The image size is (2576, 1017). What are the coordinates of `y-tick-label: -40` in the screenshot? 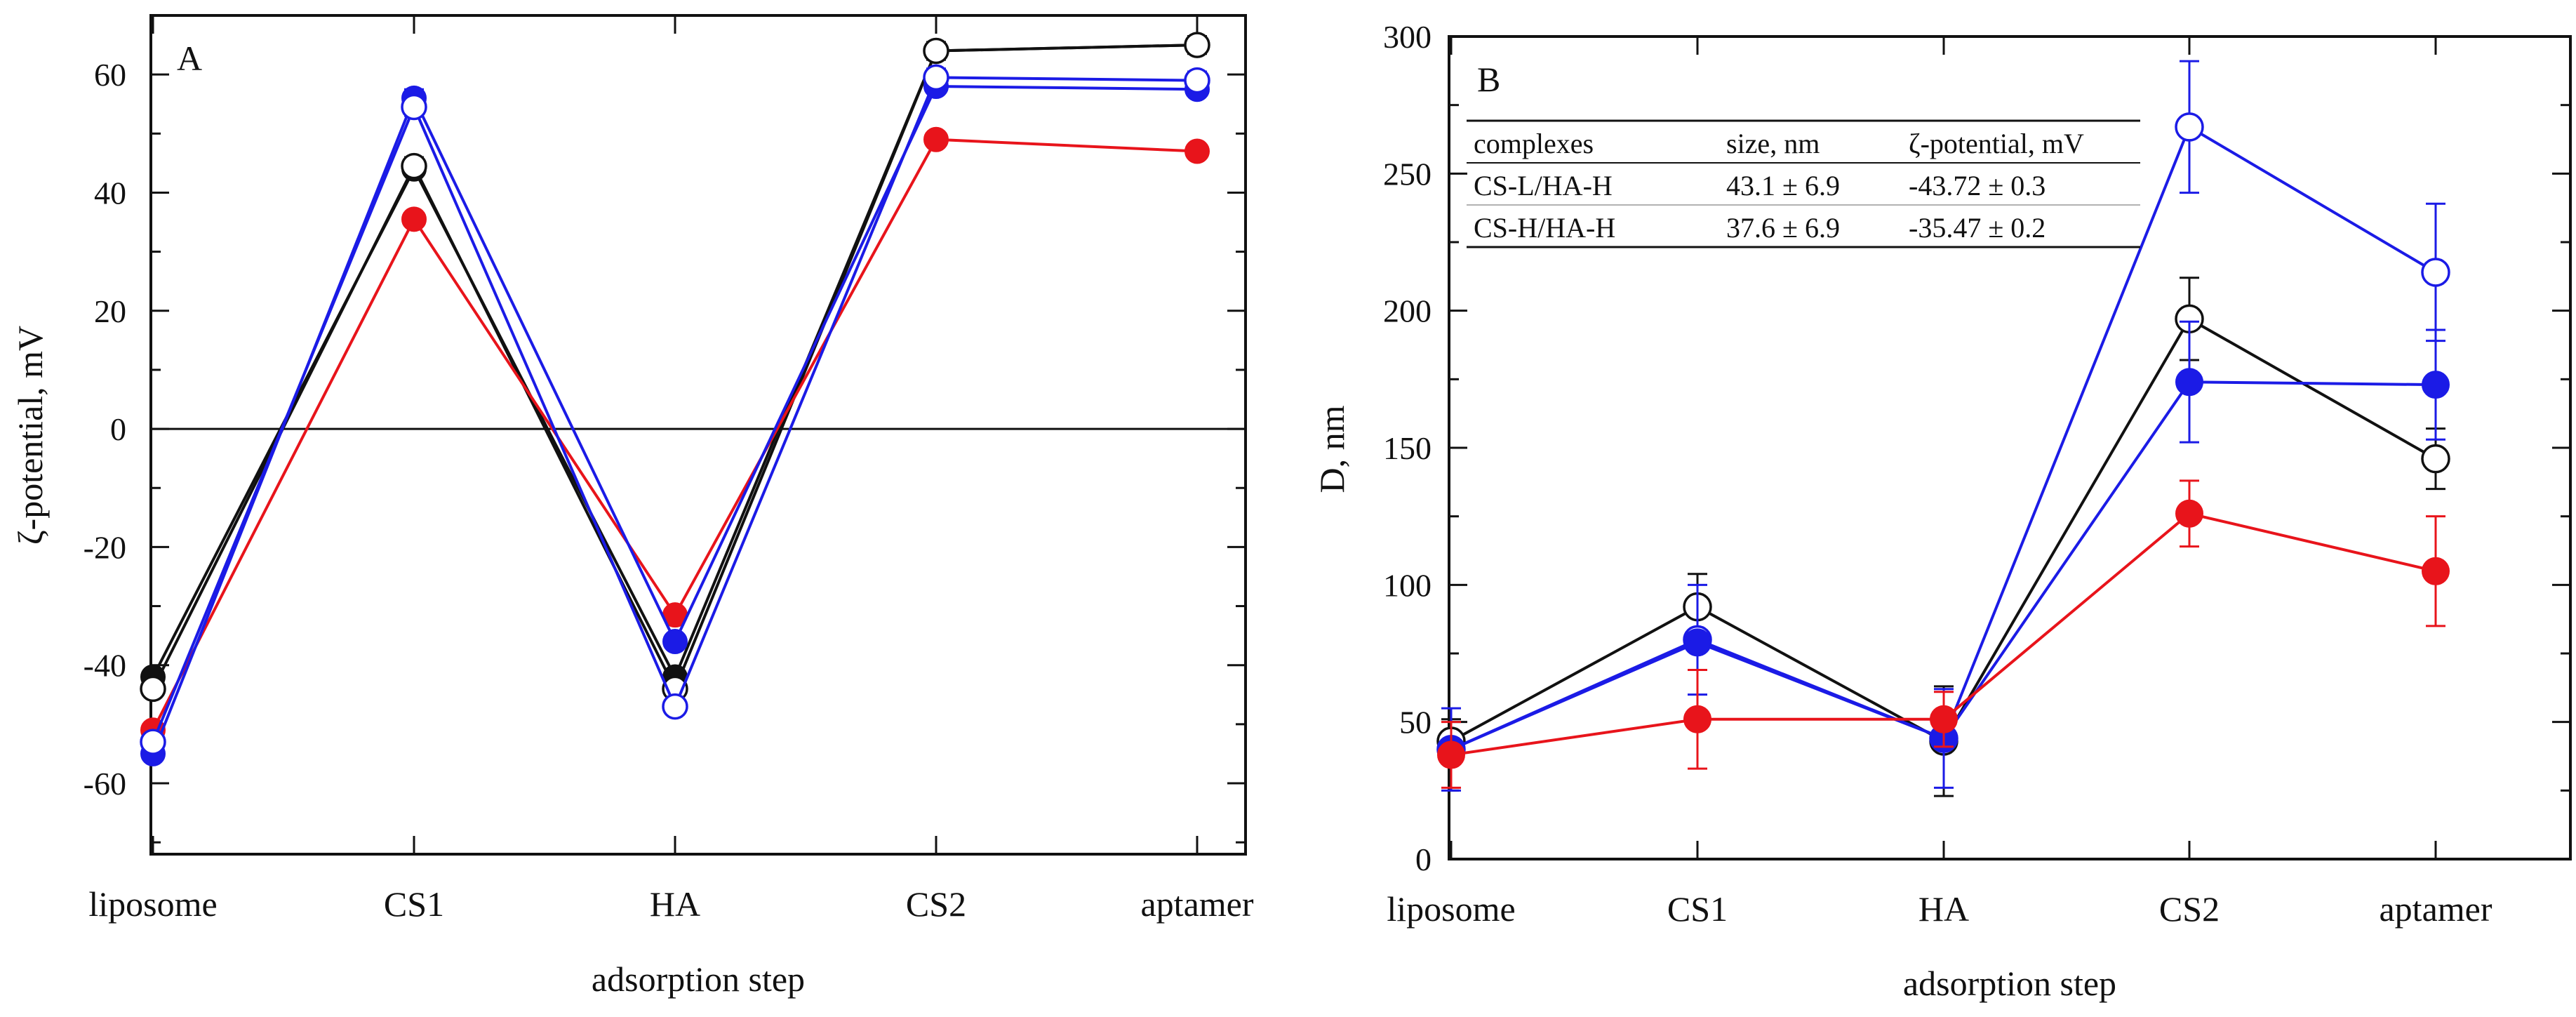 It's located at (105, 666).